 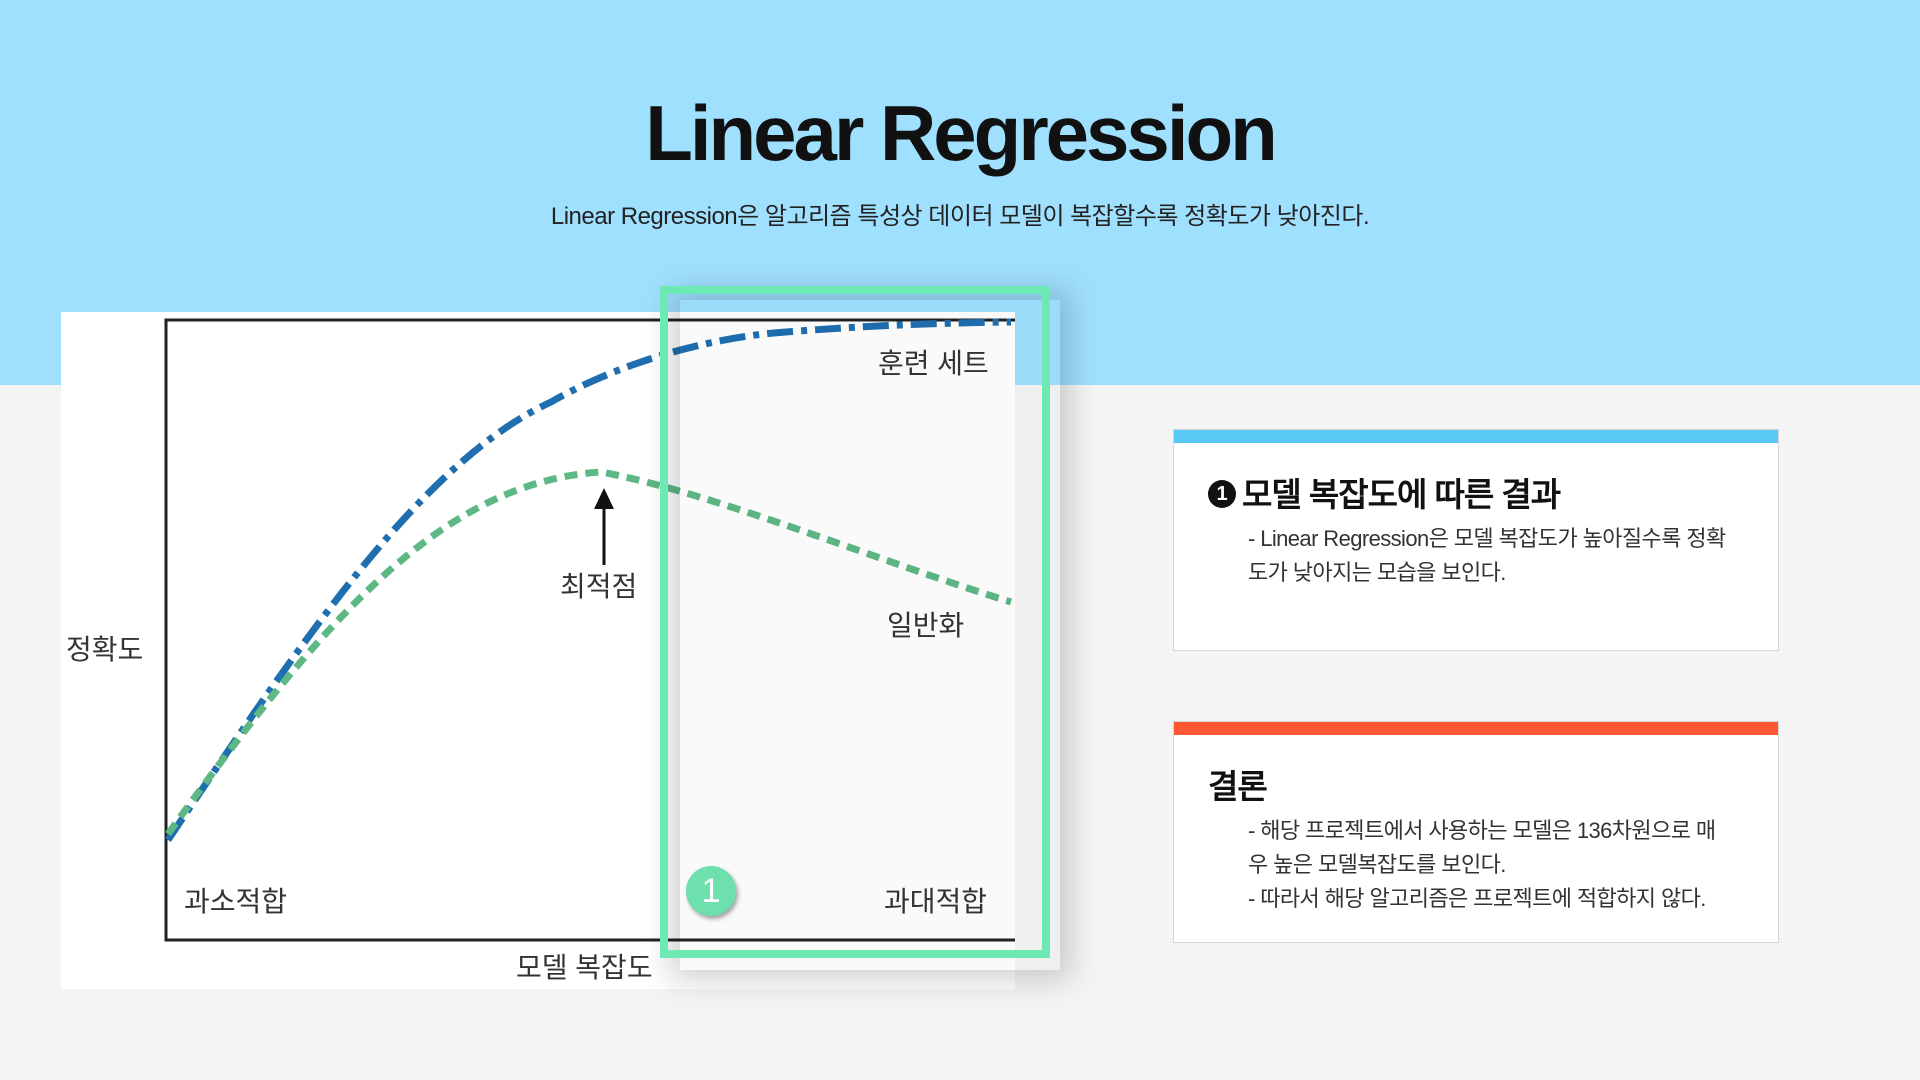 I want to click on number-one-badge: 1, so click(x=1222, y=494).